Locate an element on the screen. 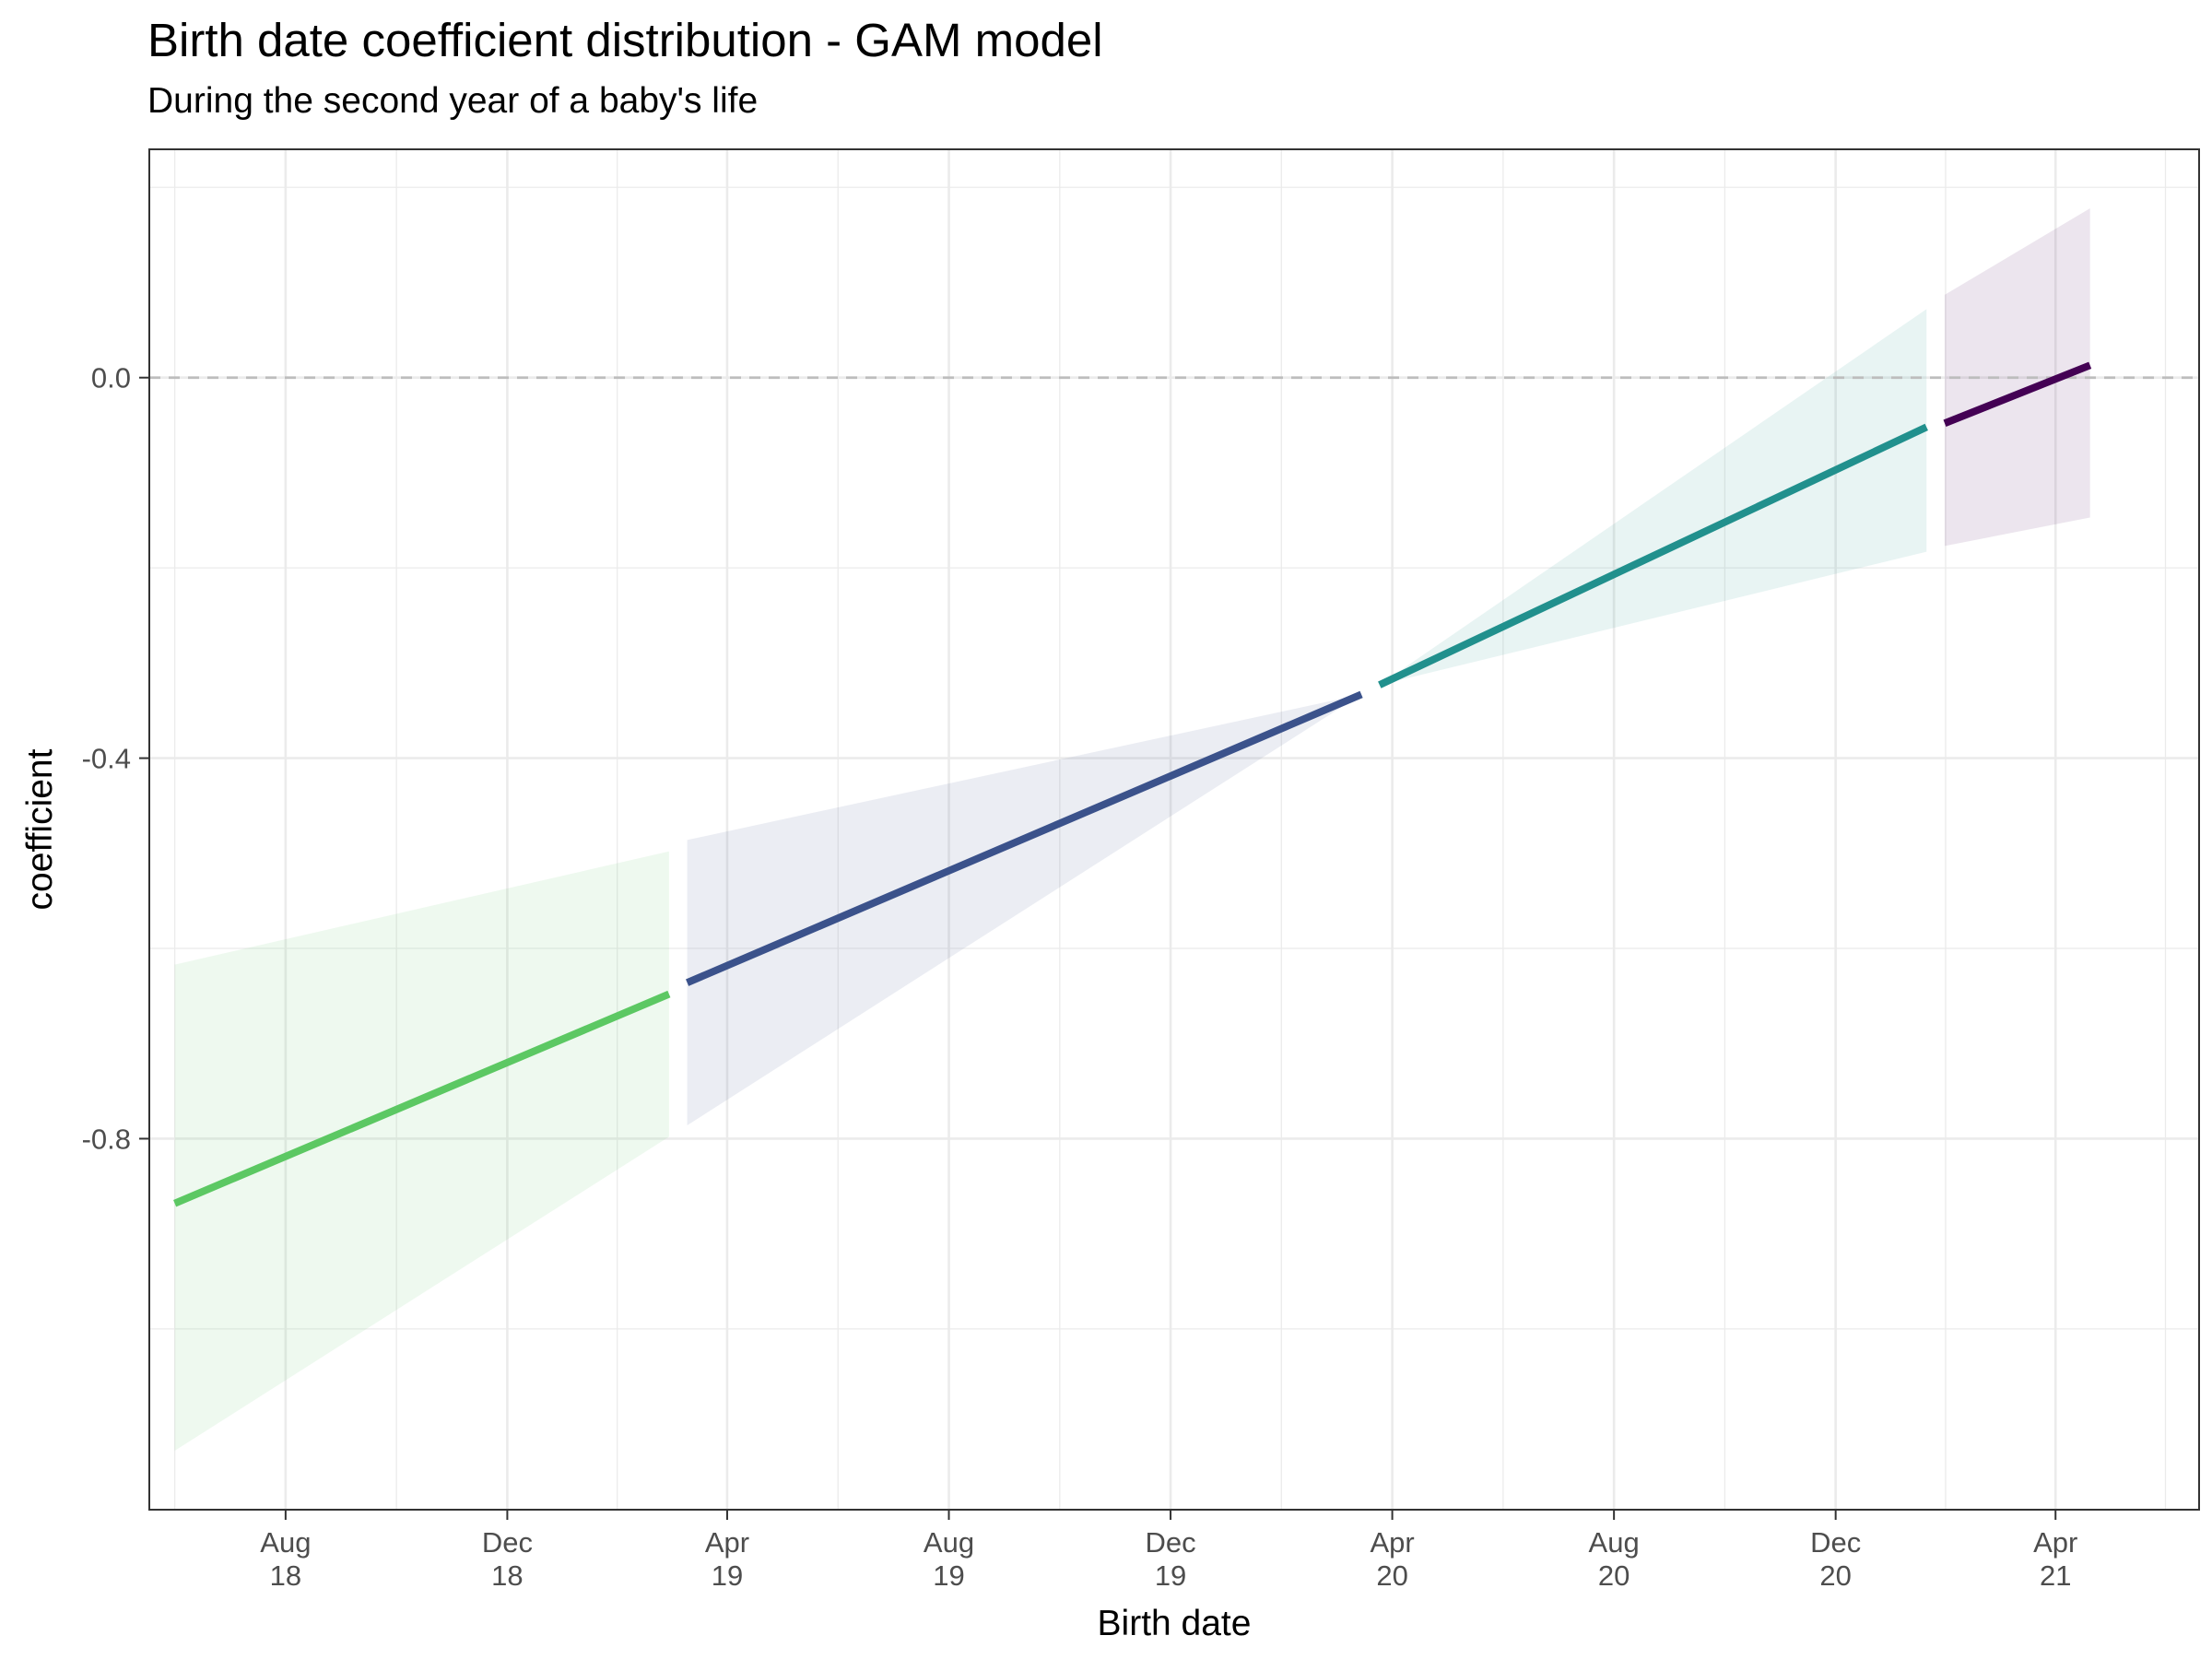 The width and height of the screenshot is (2212, 1659). x-tick-label: Aug 19 is located at coordinates (949, 1559).